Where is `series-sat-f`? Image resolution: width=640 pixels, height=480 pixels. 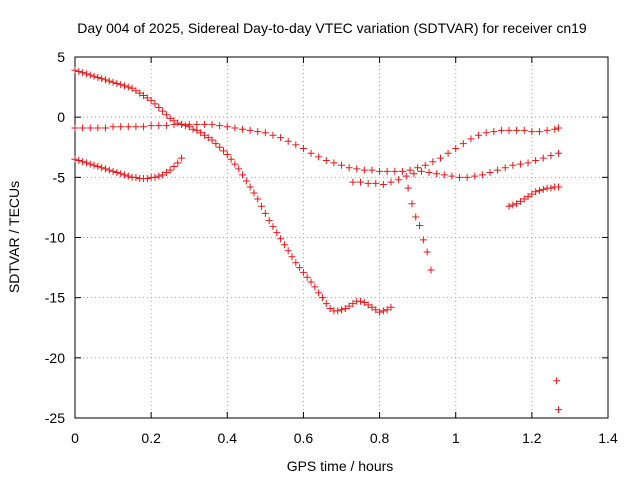 series-sat-f is located at coordinates (534, 196).